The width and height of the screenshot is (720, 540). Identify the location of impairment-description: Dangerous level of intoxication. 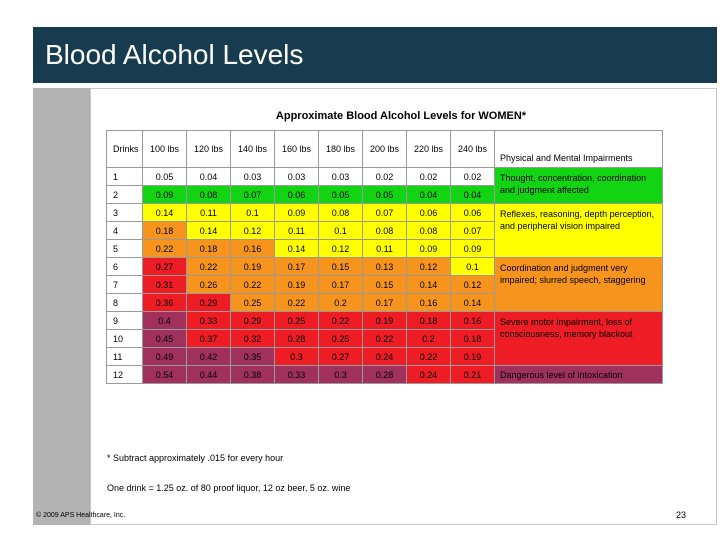
(578, 374).